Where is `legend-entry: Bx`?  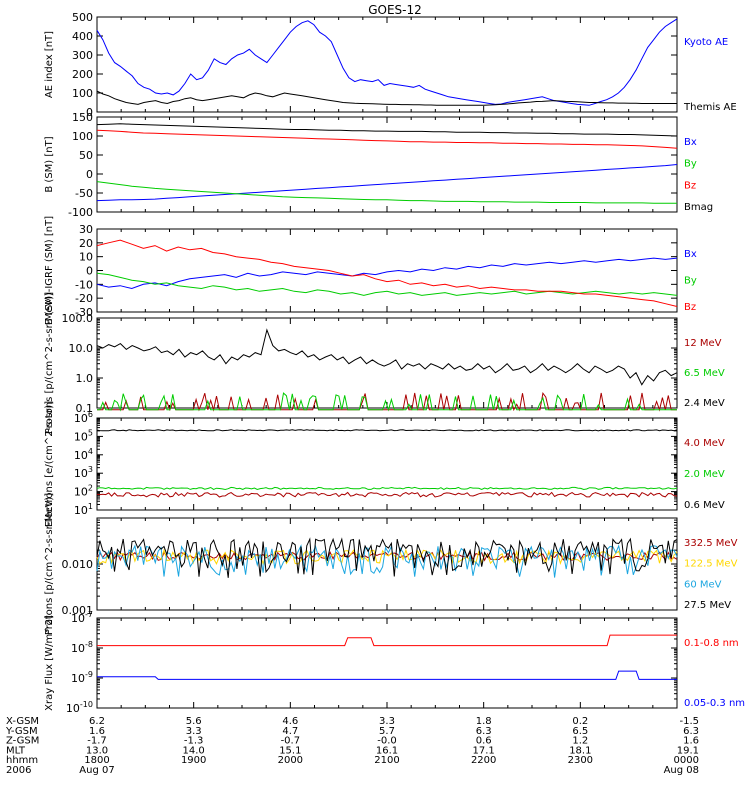
legend-entry: Bx is located at coordinates (690, 142).